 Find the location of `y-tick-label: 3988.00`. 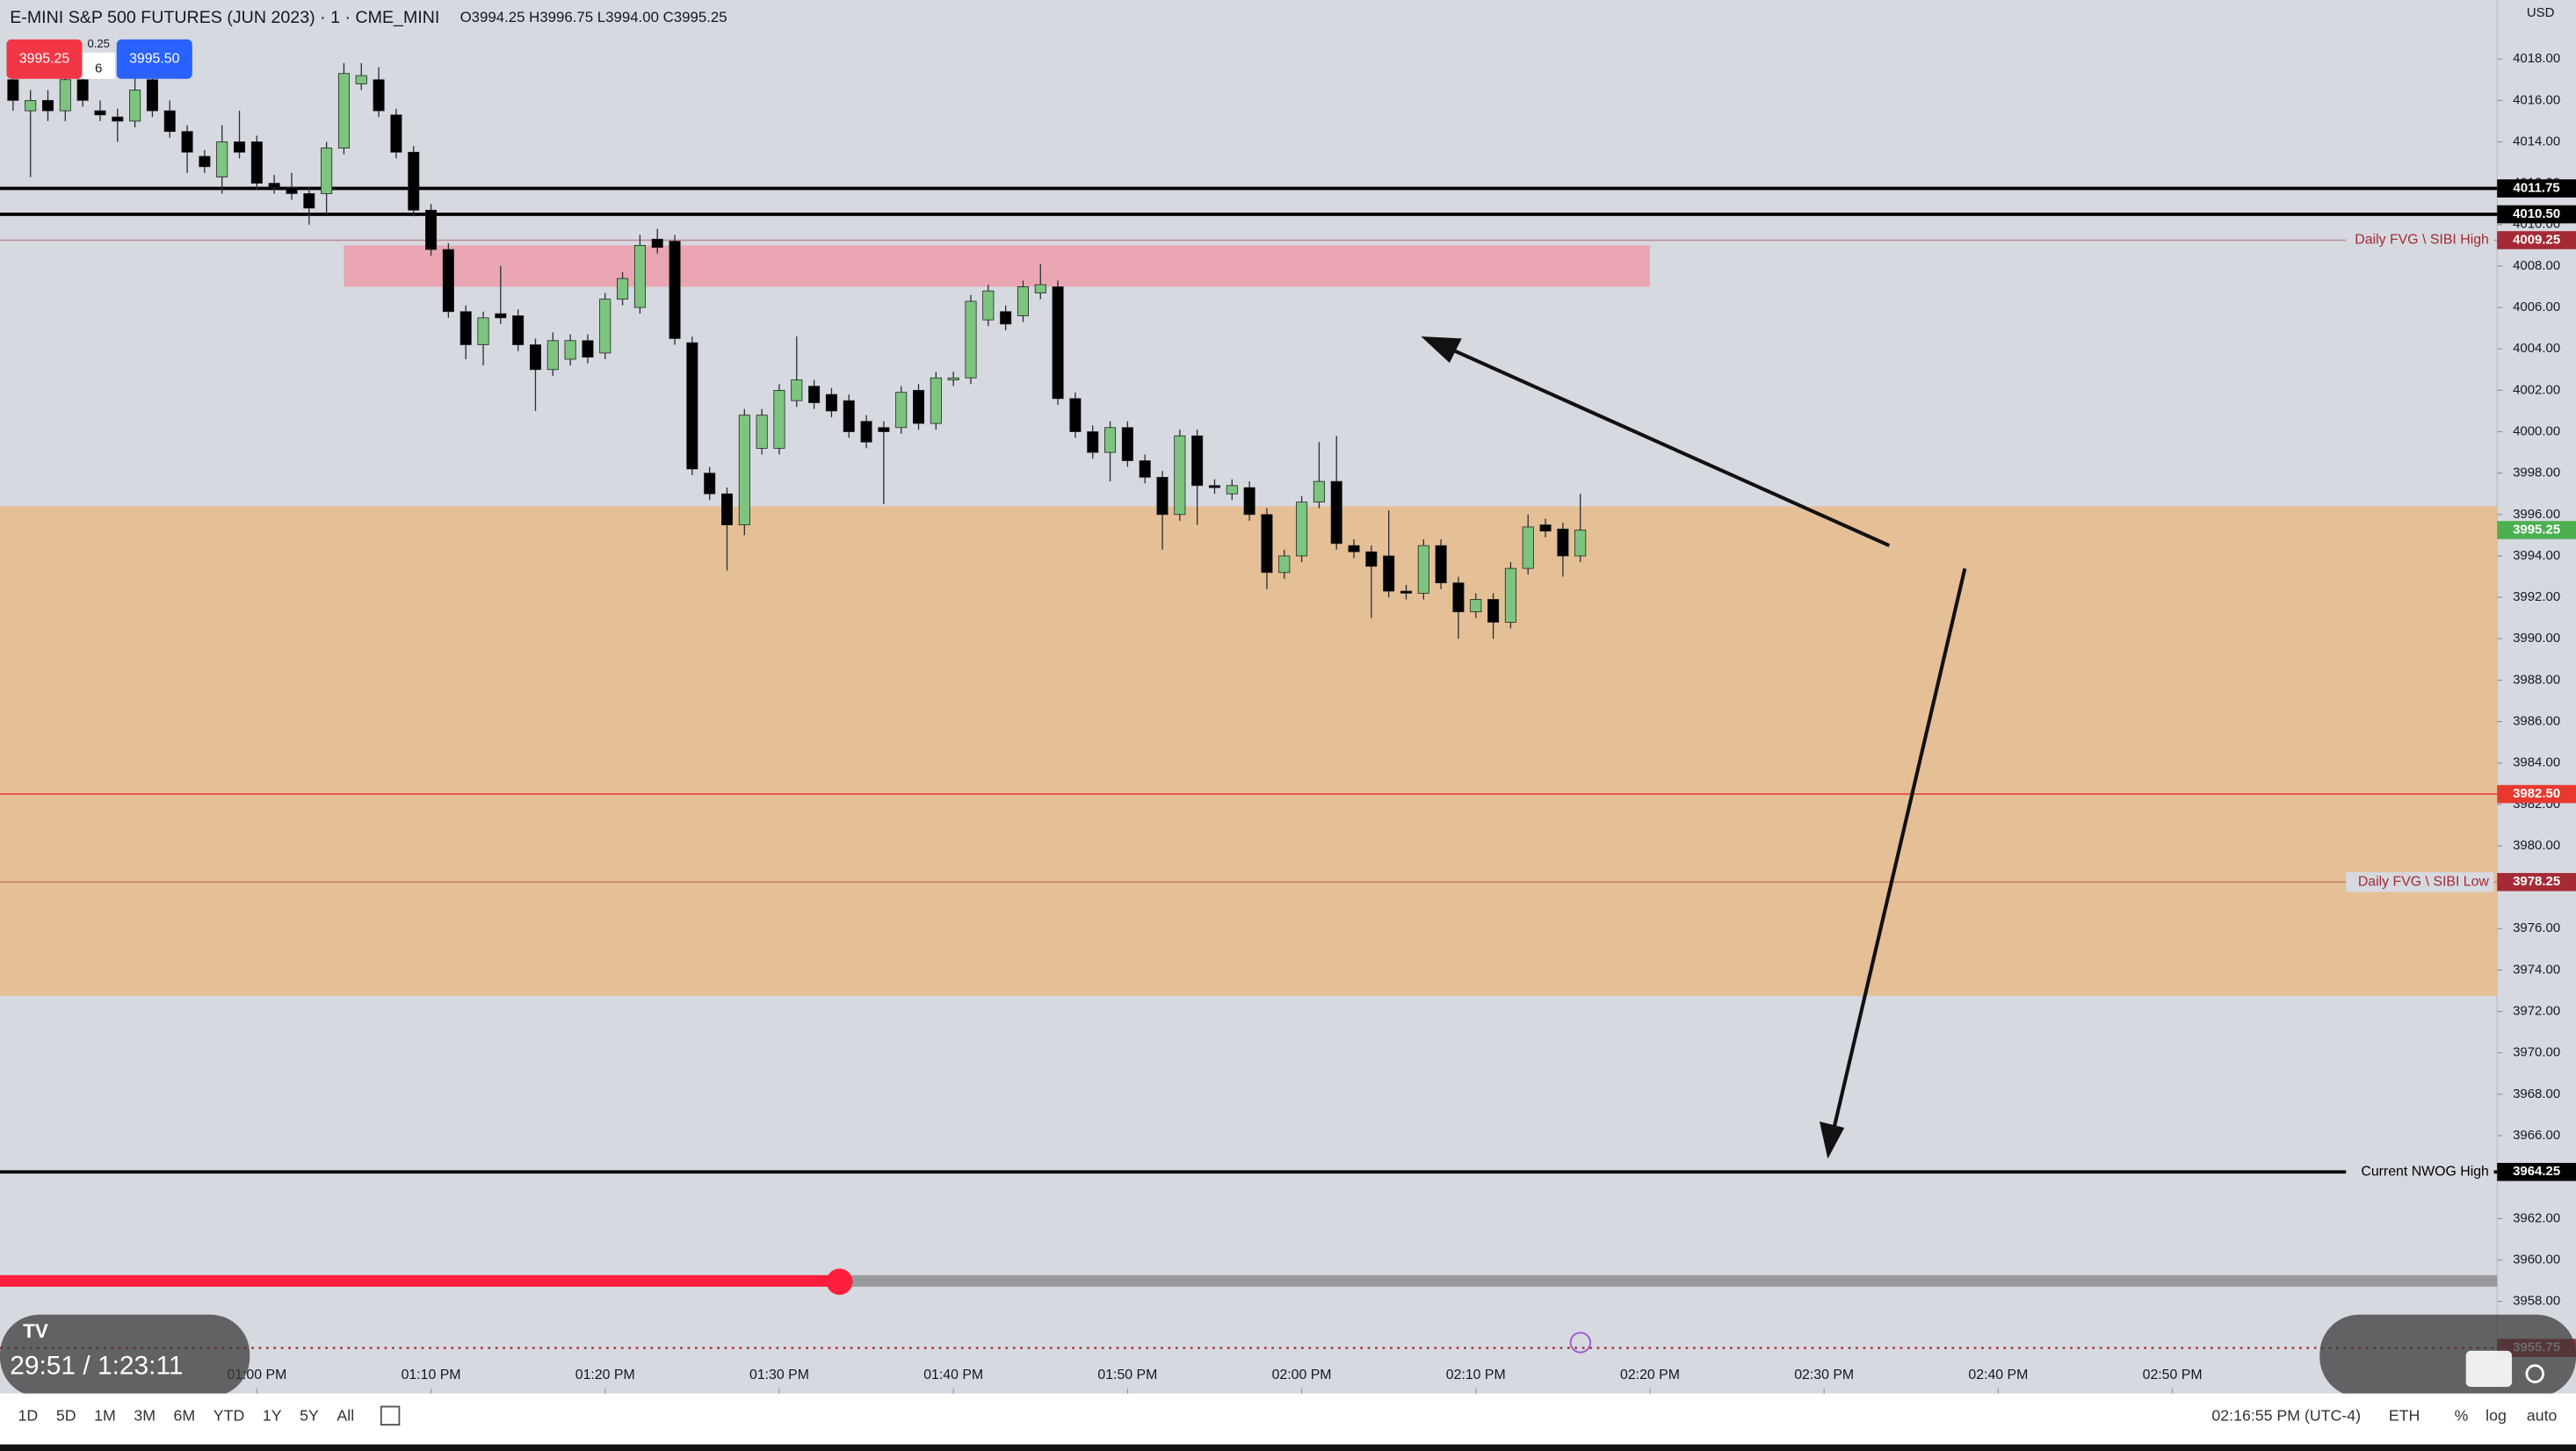

y-tick-label: 3988.00 is located at coordinates (2536, 679).